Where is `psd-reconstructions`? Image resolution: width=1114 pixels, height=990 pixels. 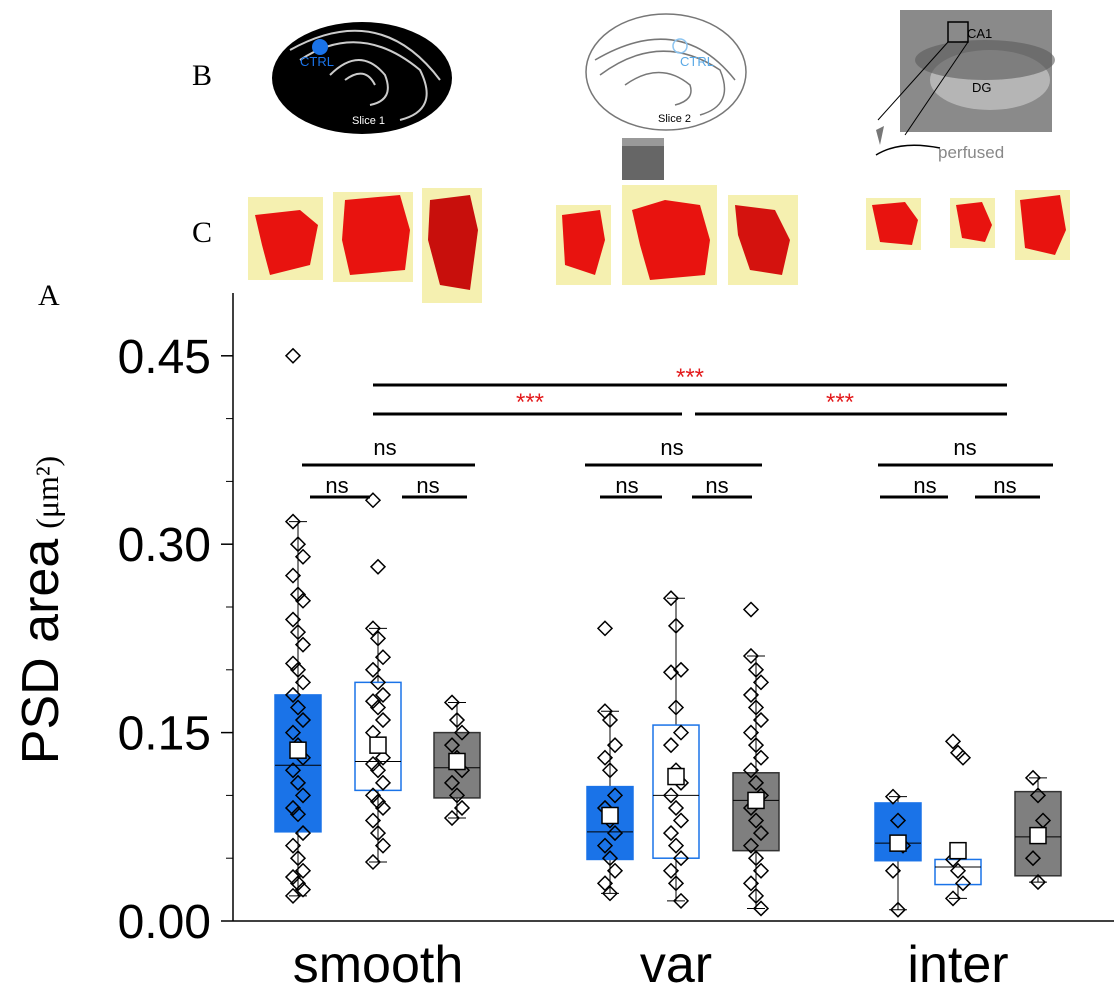 psd-reconstructions is located at coordinates (659, 244).